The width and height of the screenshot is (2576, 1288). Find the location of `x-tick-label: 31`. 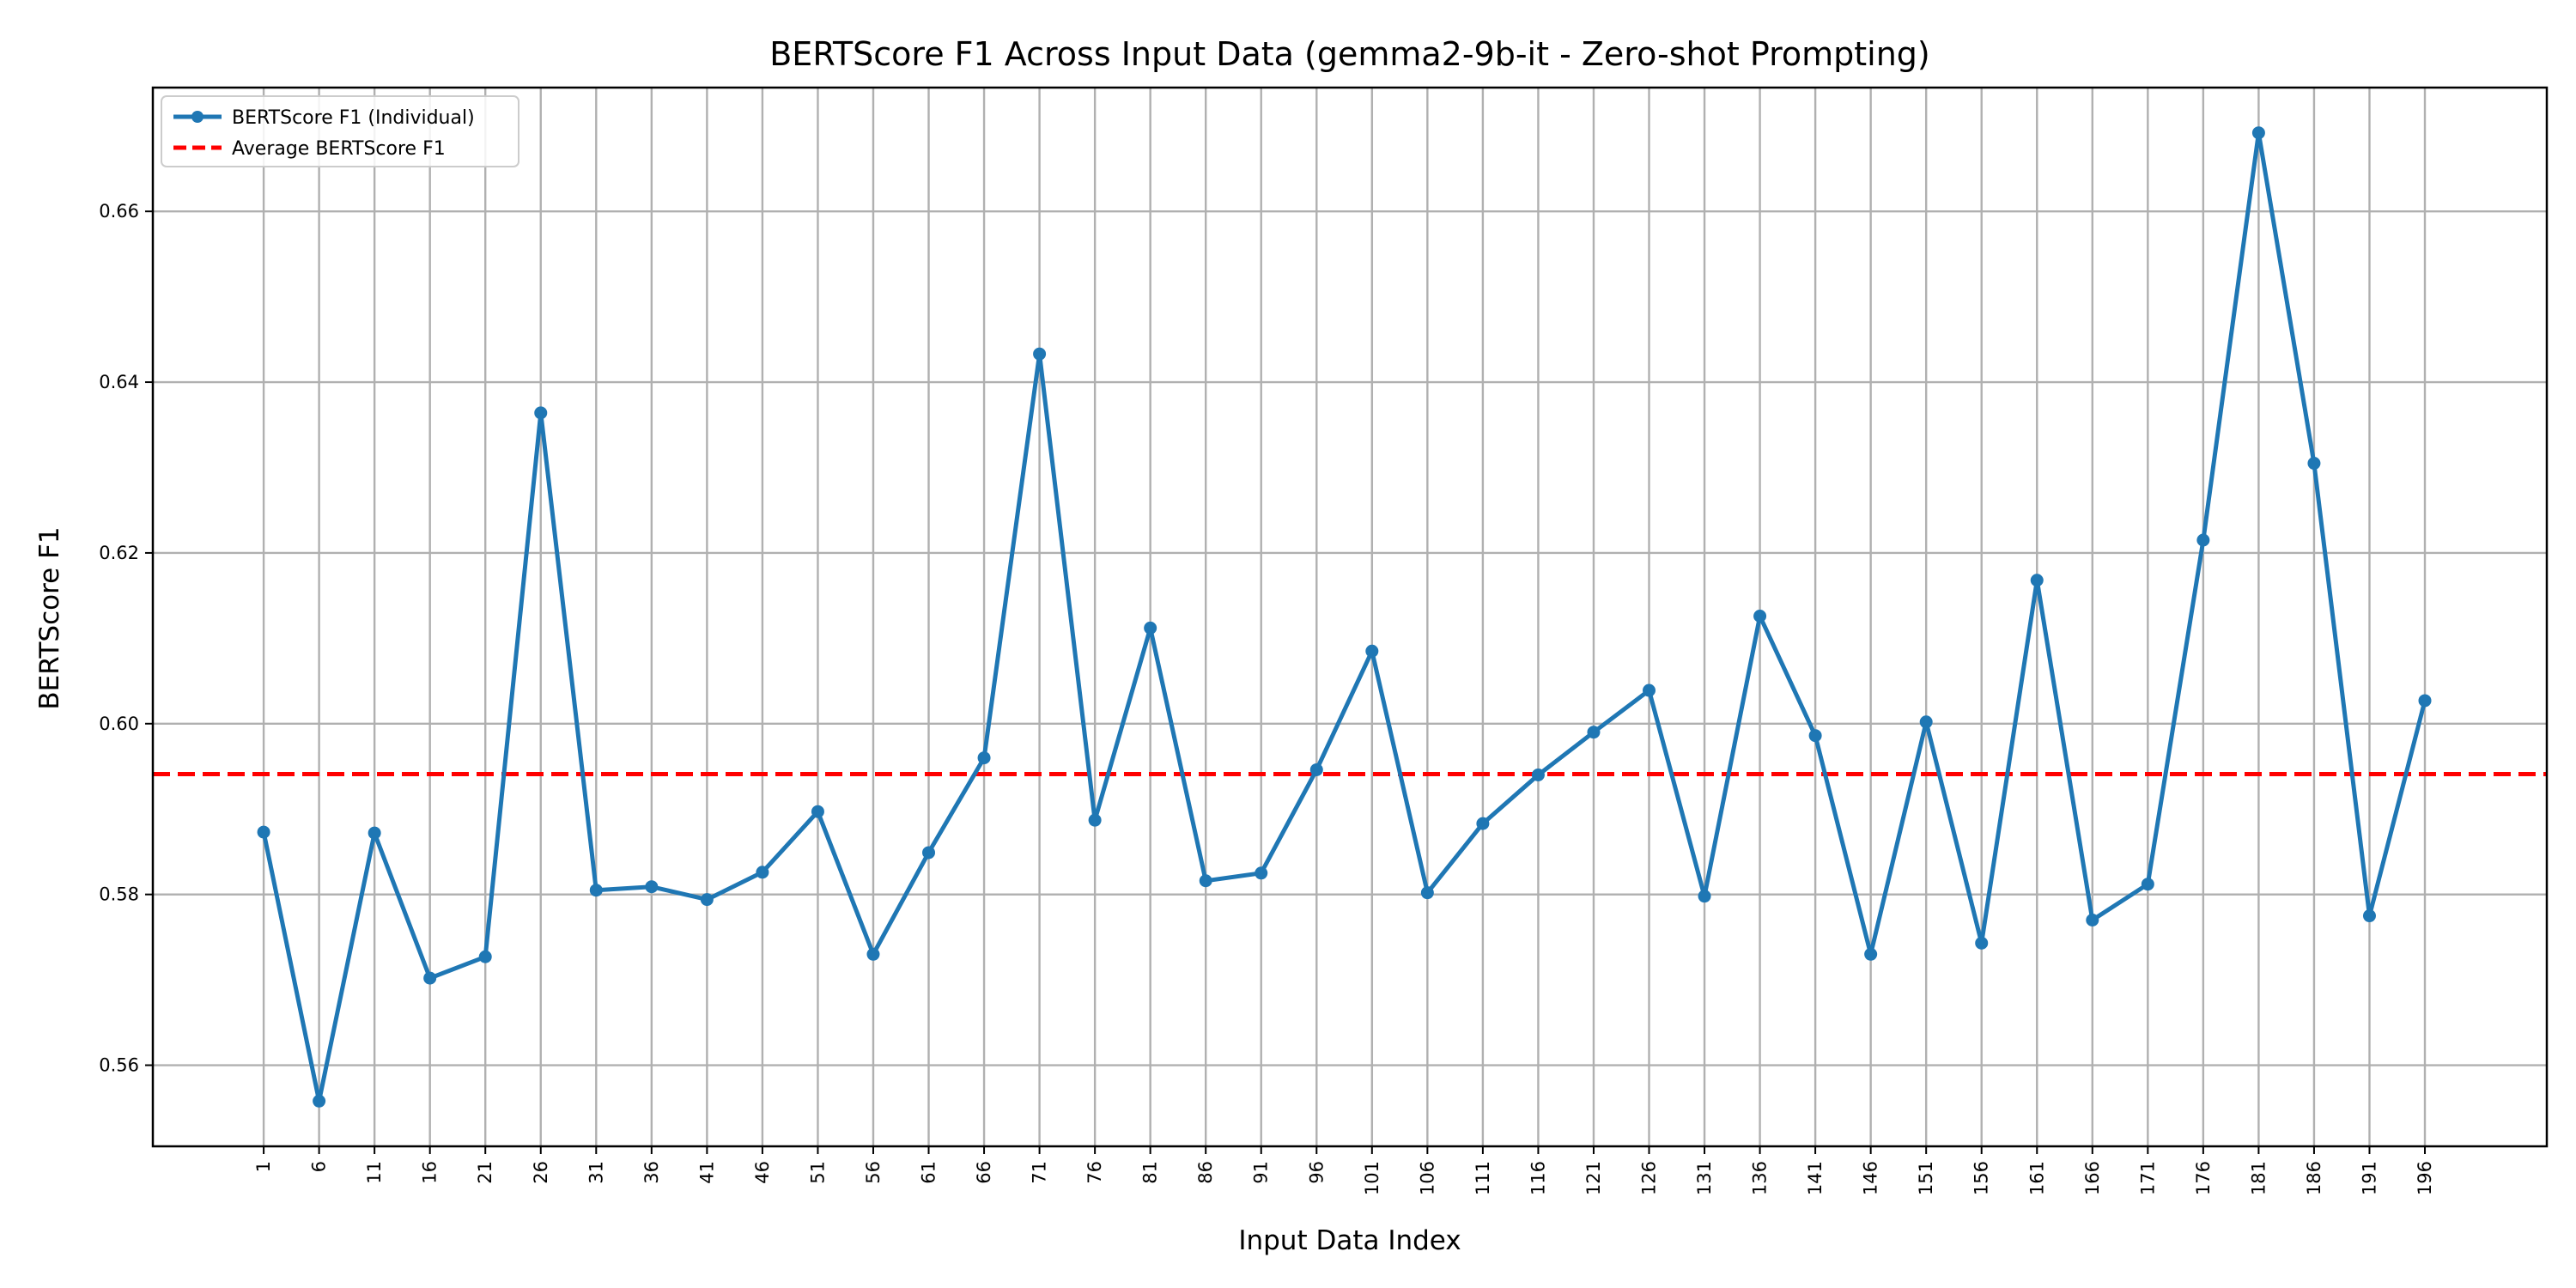

x-tick-label: 31 is located at coordinates (596, 1173).